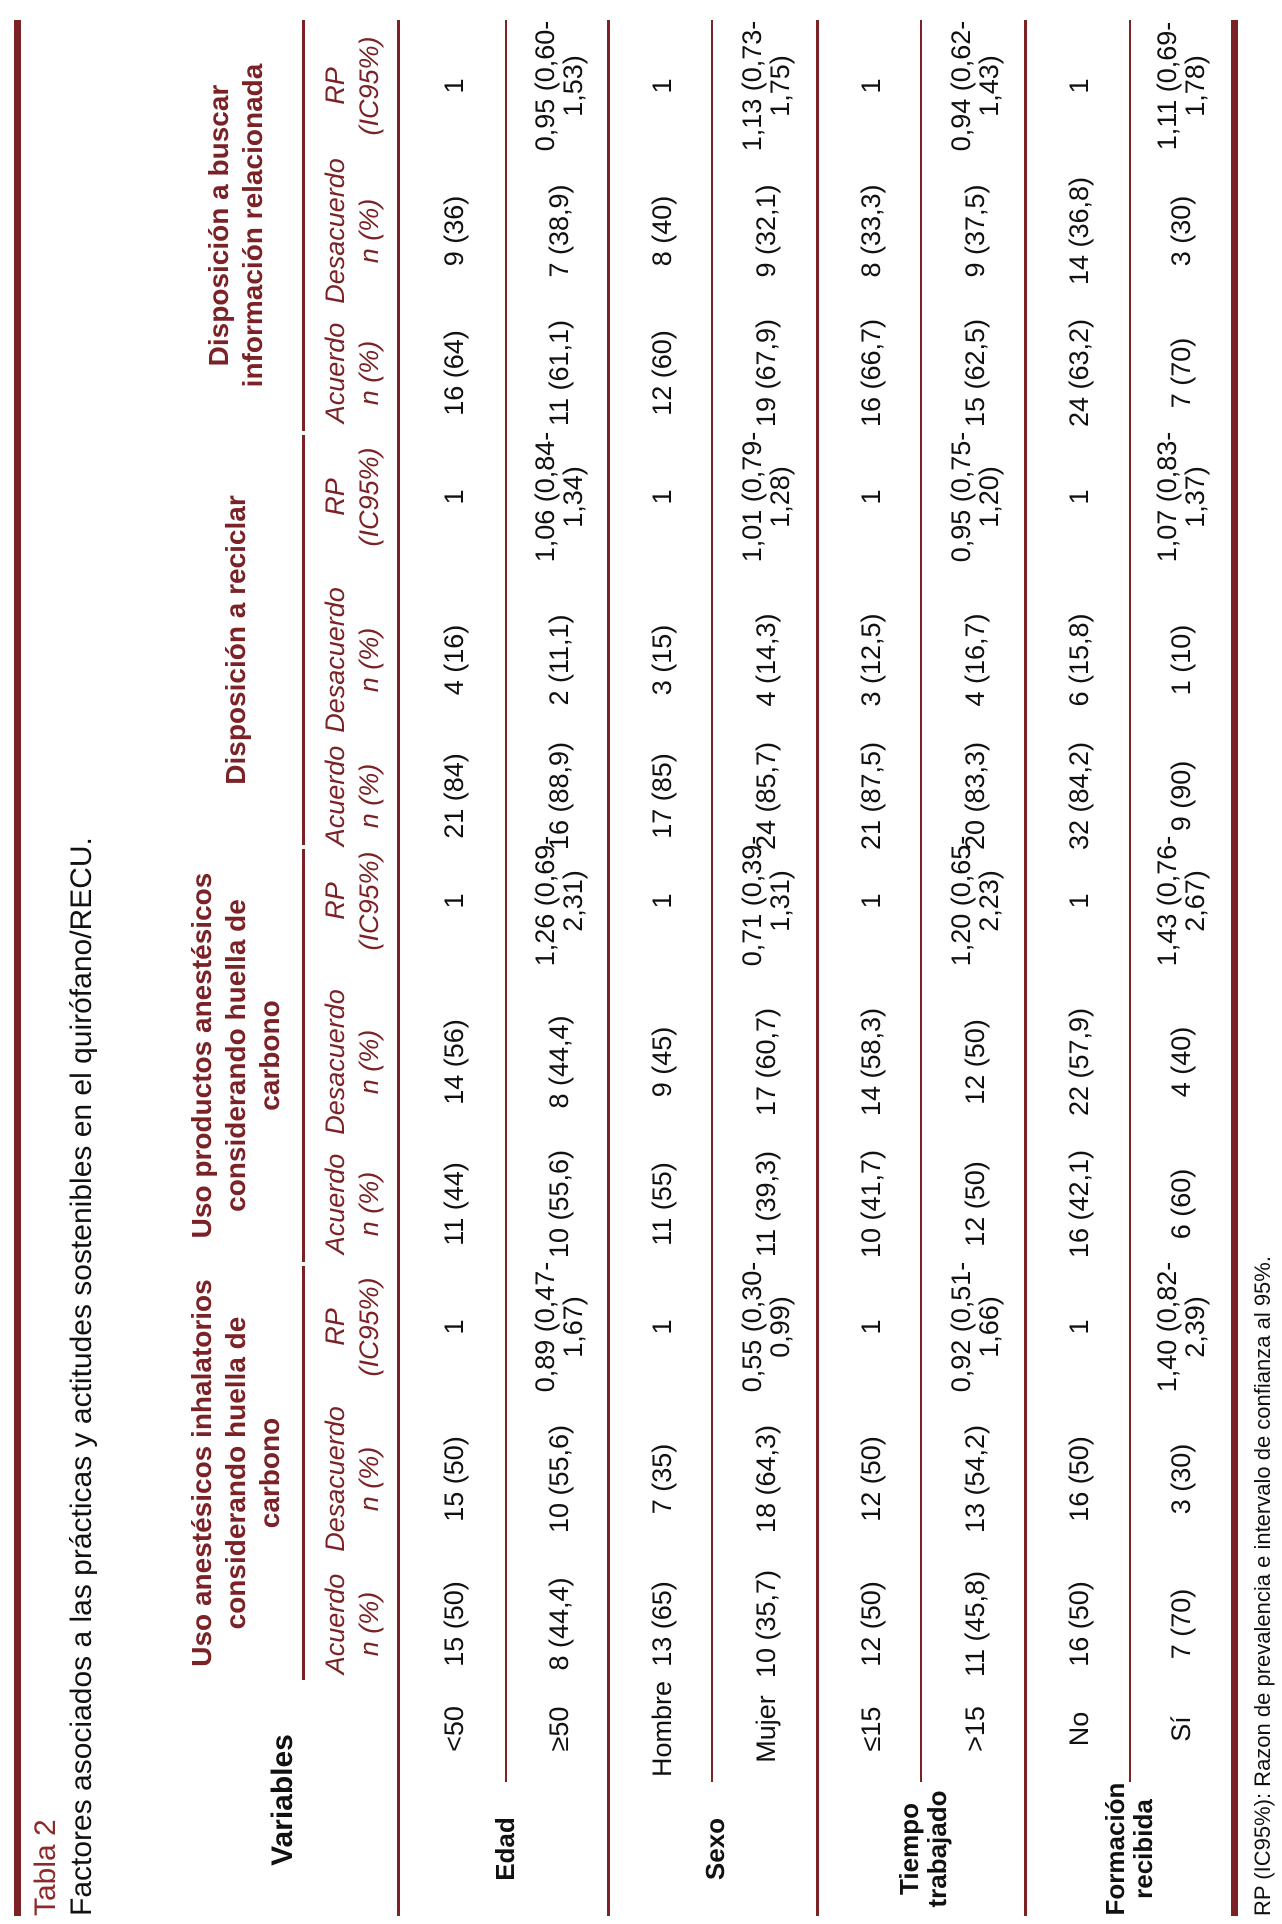  What do you see at coordinates (1129, 1849) in the screenshot?
I see `variable-group-label: Formación recibida` at bounding box center [1129, 1849].